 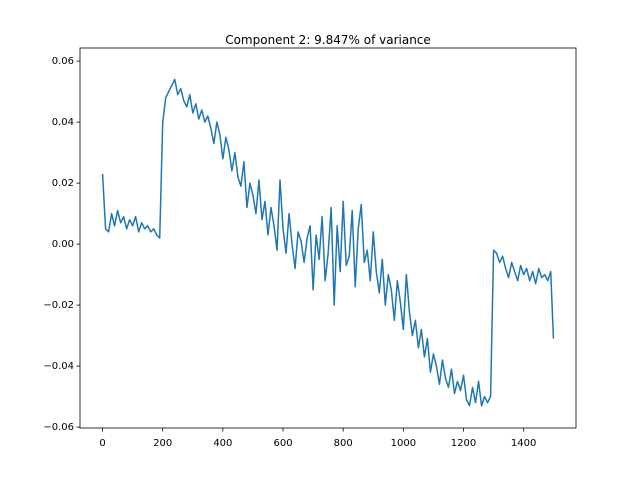 What do you see at coordinates (282, 443) in the screenshot?
I see `x-tick-label: 600` at bounding box center [282, 443].